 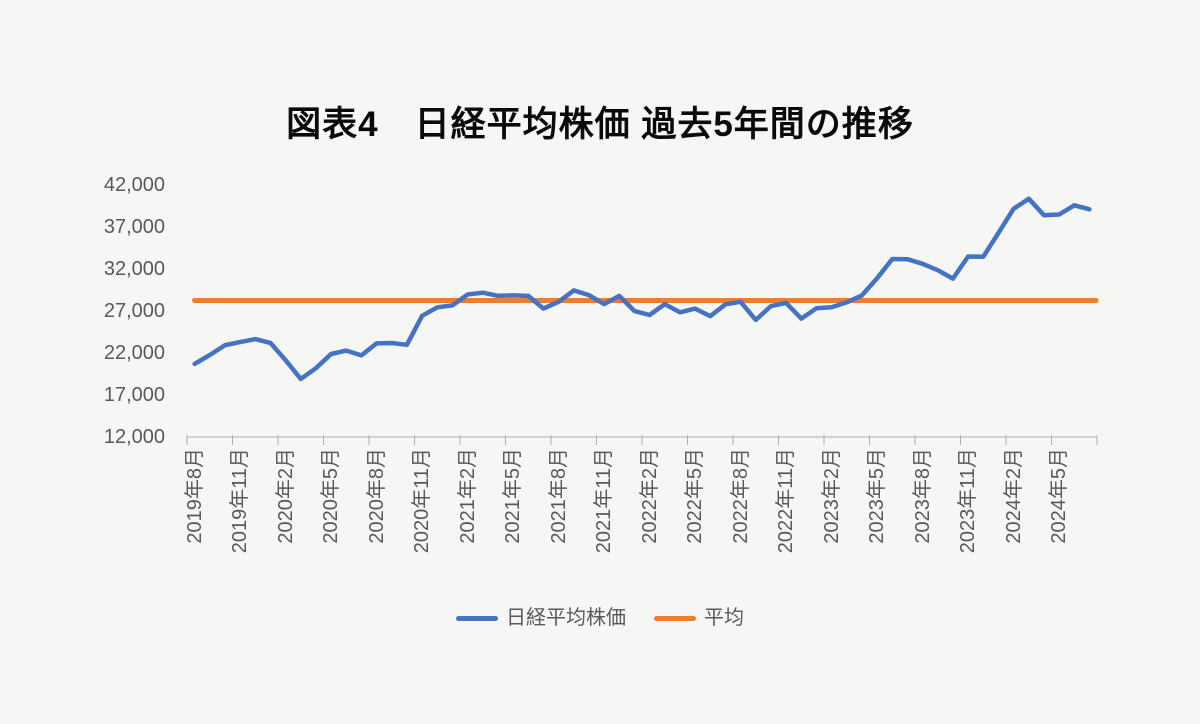 What do you see at coordinates (695, 496) in the screenshot?
I see `x-axis-tick-label: 2022年5月` at bounding box center [695, 496].